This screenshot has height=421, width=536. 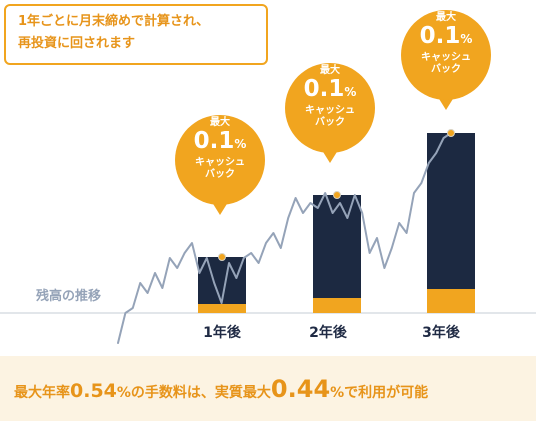 I want to click on cashback-bubble-2-text: 最大 0.1% キャッシュ バック, so click(x=330, y=97).